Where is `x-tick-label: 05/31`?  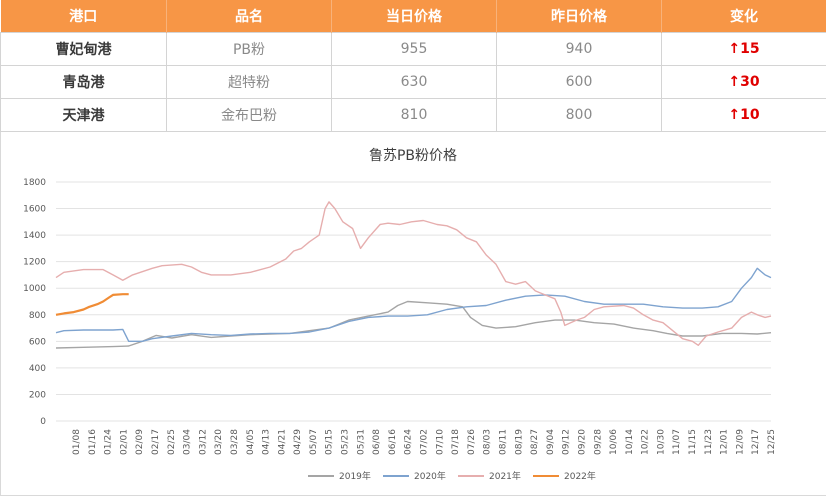
x-tick-label: 05/31 is located at coordinates (361, 442).